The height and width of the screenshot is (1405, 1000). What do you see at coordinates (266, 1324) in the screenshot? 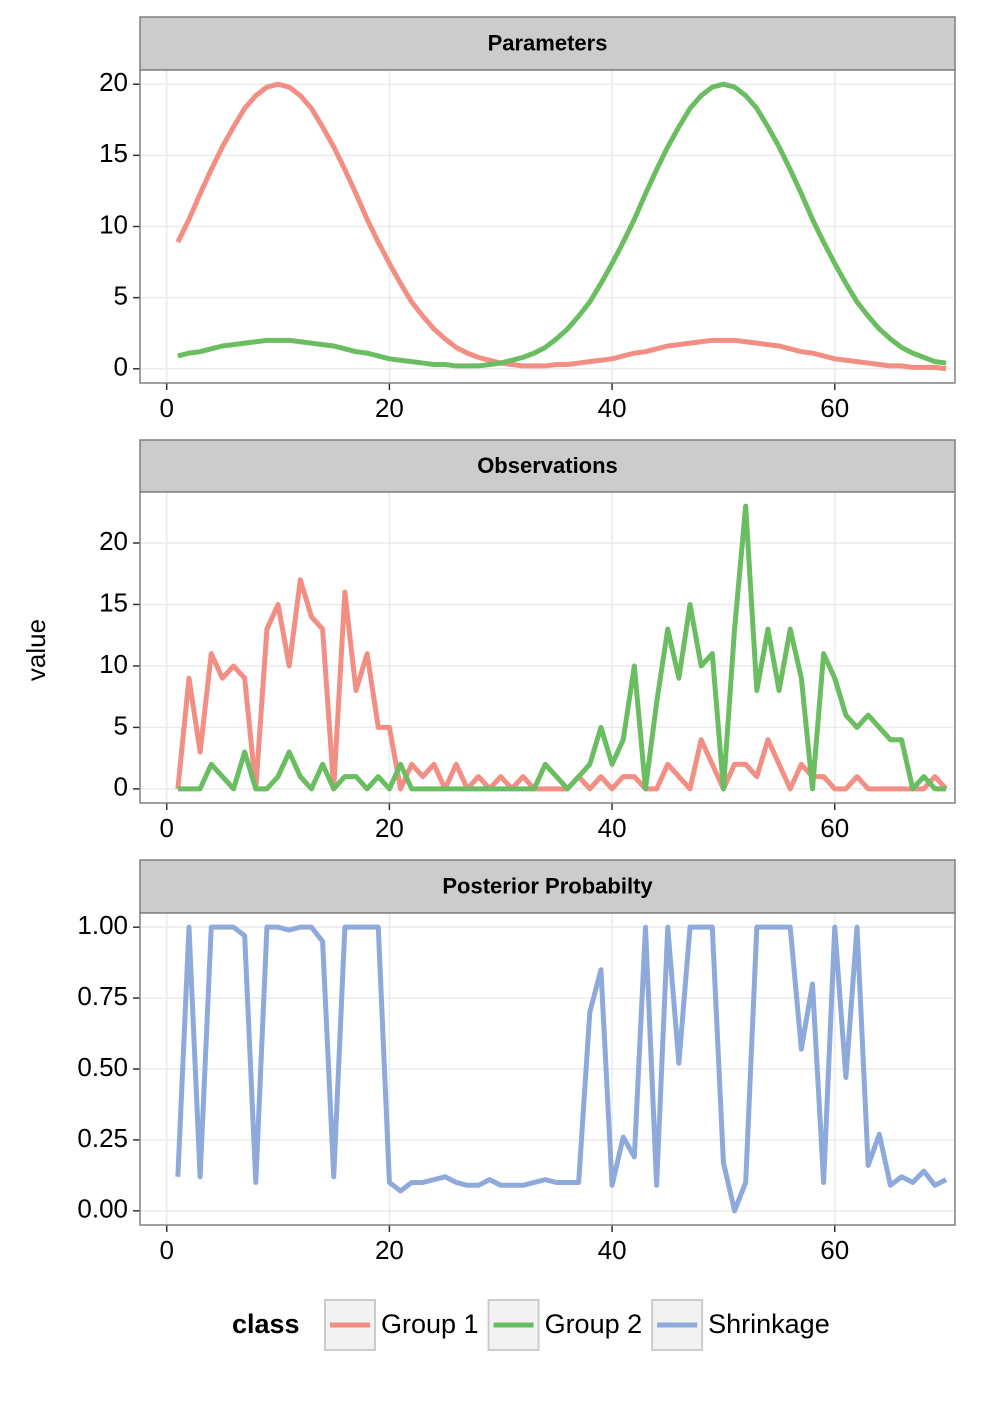
I see `legend-title: class` at bounding box center [266, 1324].